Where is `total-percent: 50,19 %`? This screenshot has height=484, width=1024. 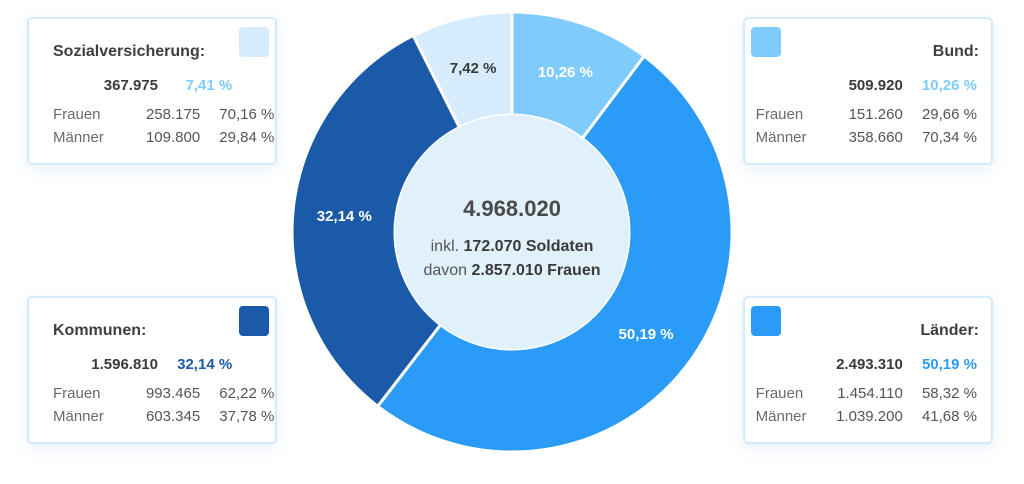 total-percent: 50,19 % is located at coordinates (949, 364).